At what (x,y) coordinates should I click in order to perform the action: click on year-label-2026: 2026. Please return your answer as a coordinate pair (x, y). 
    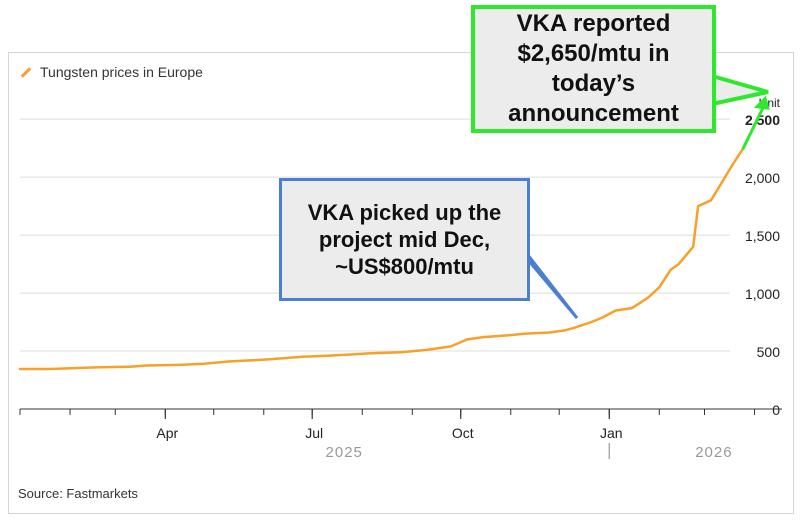
    Looking at the image, I should click on (713, 452).